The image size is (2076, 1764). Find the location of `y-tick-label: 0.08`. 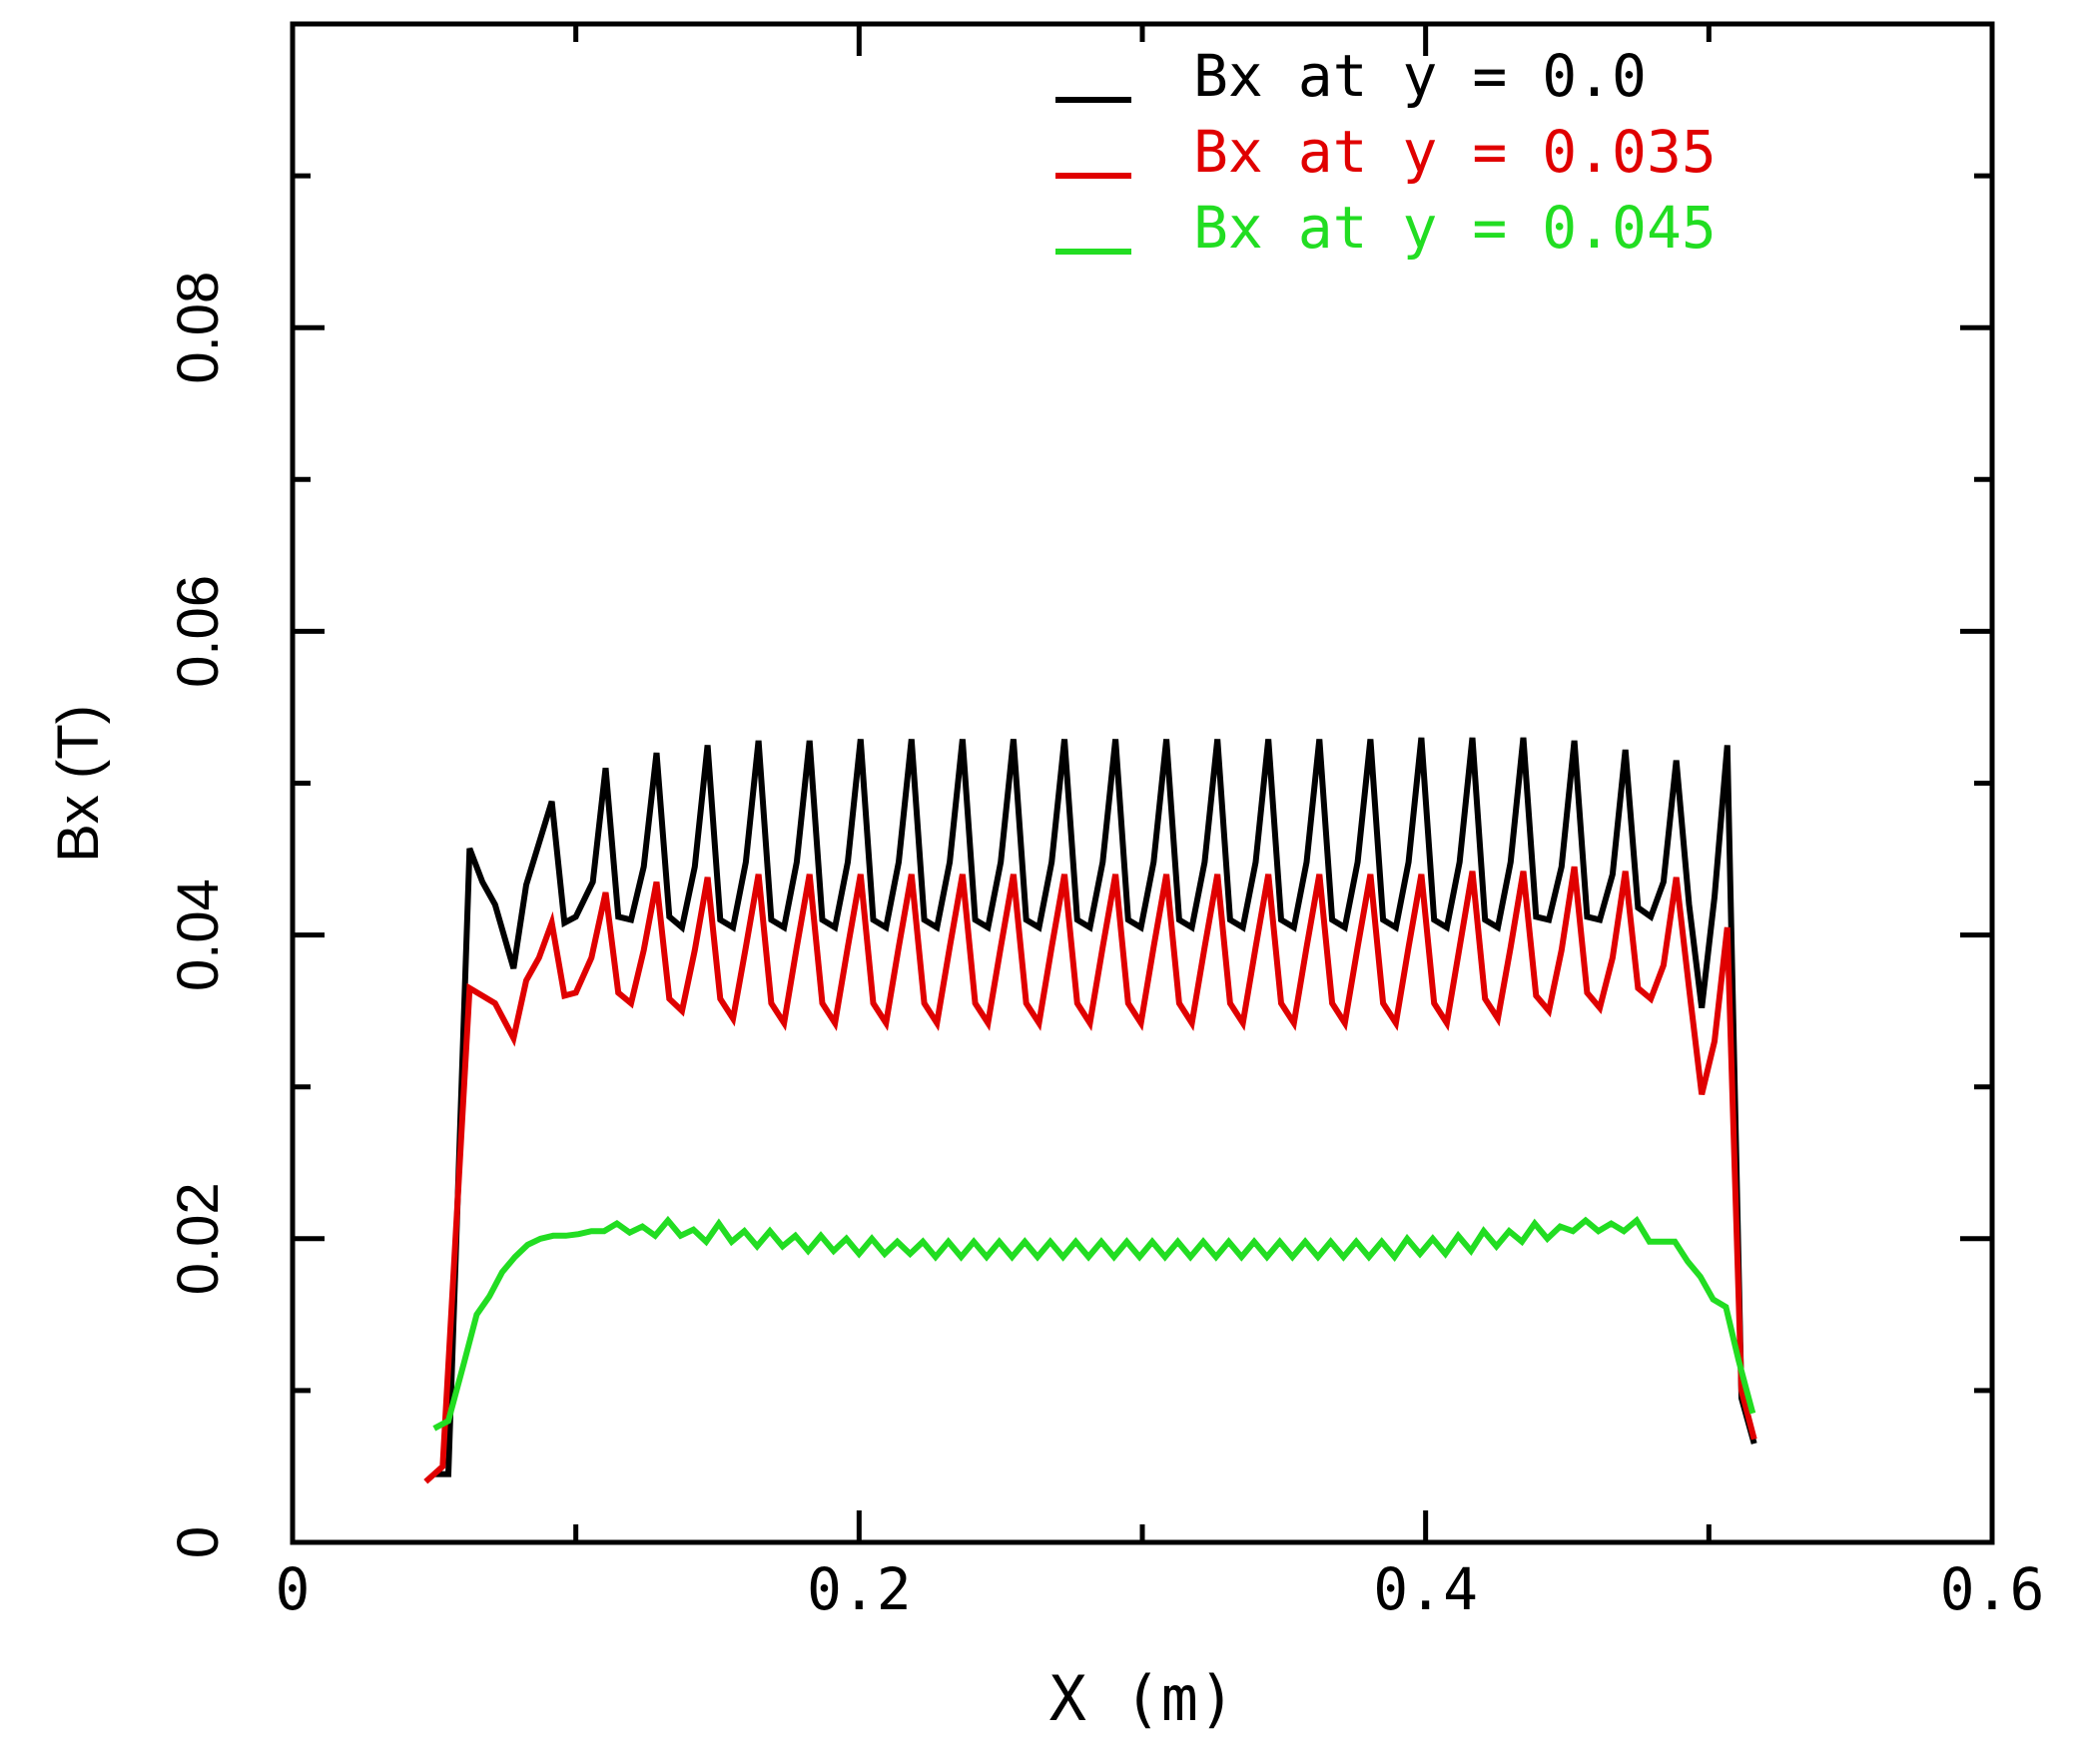

y-tick-label: 0.08 is located at coordinates (198, 328).